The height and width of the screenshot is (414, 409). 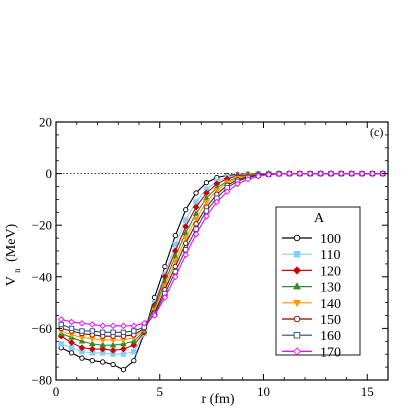 What do you see at coordinates (311, 271) in the screenshot?
I see `legend-item-120: 120` at bounding box center [311, 271].